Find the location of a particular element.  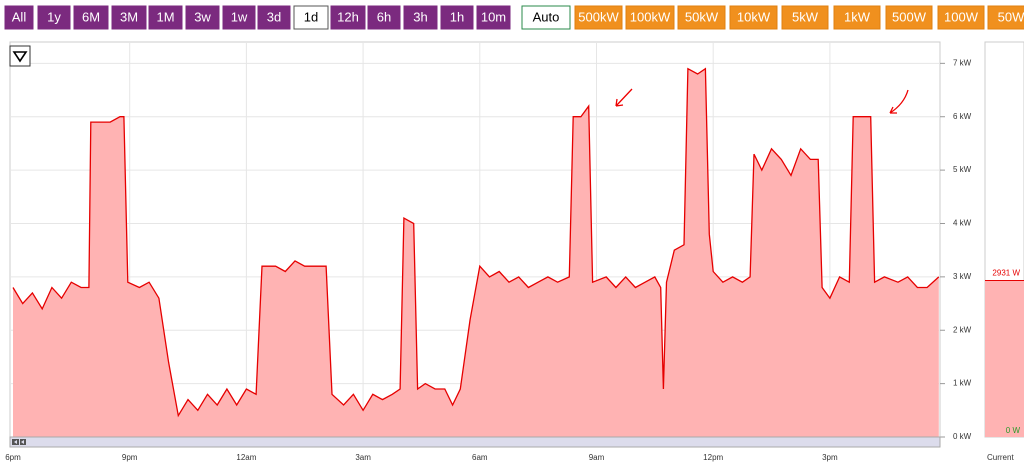

range-button-label: 6M is located at coordinates (91, 16).